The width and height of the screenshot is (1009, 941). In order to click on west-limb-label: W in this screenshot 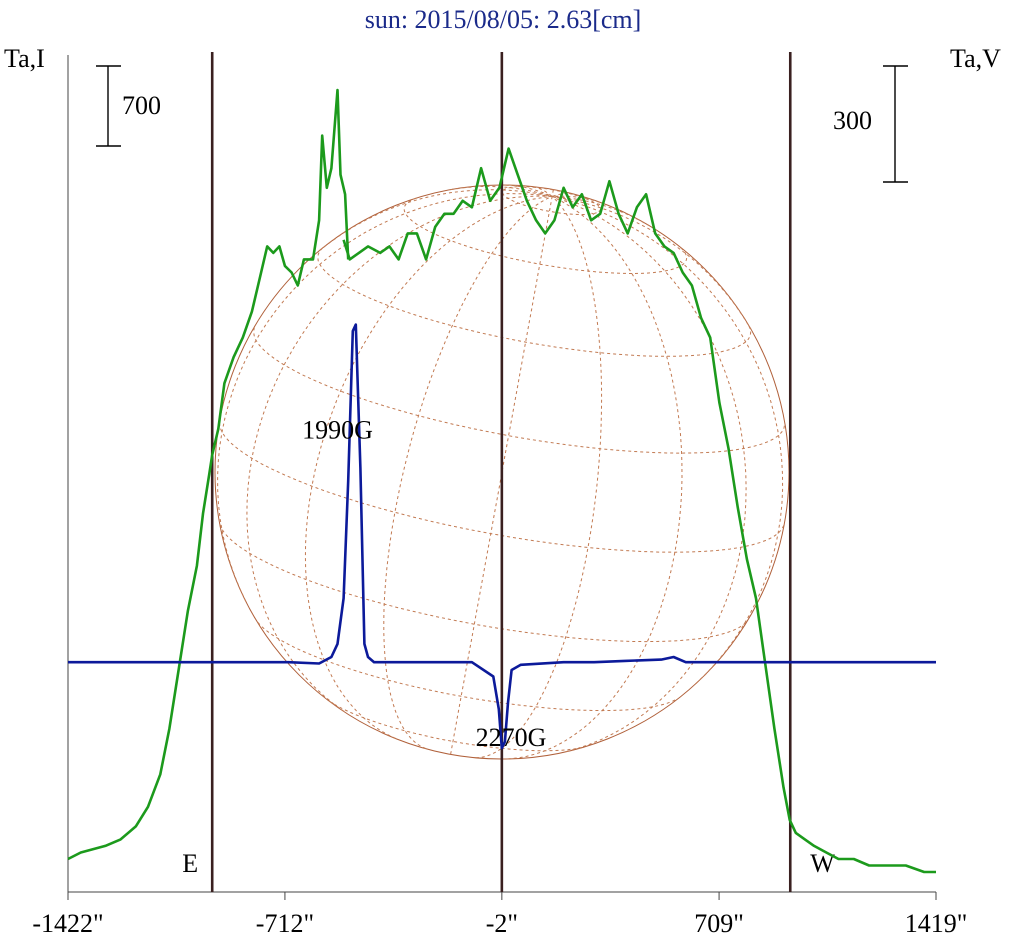, I will do `click(822, 863)`.